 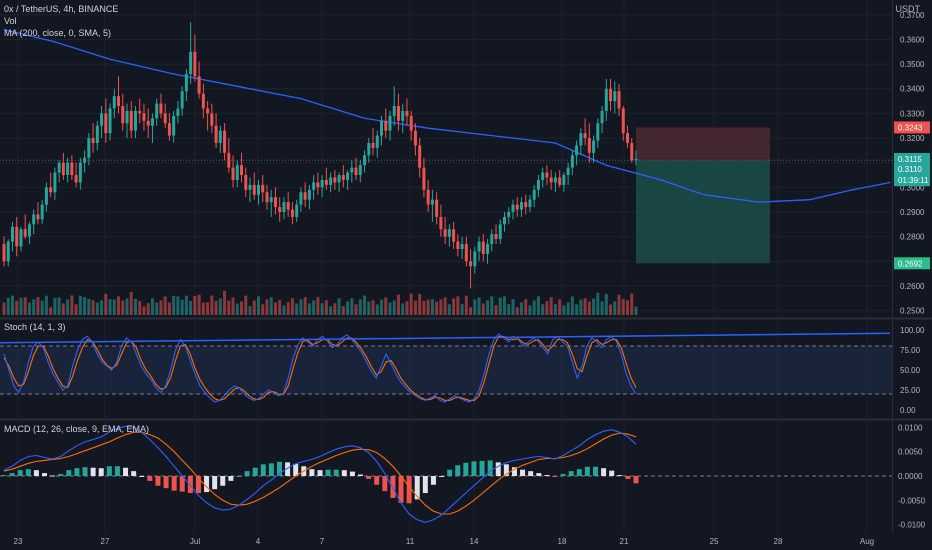 I want to click on macd-legend: MACD (12, 26, close, 9, EMA, EMA), so click(x=76, y=429).